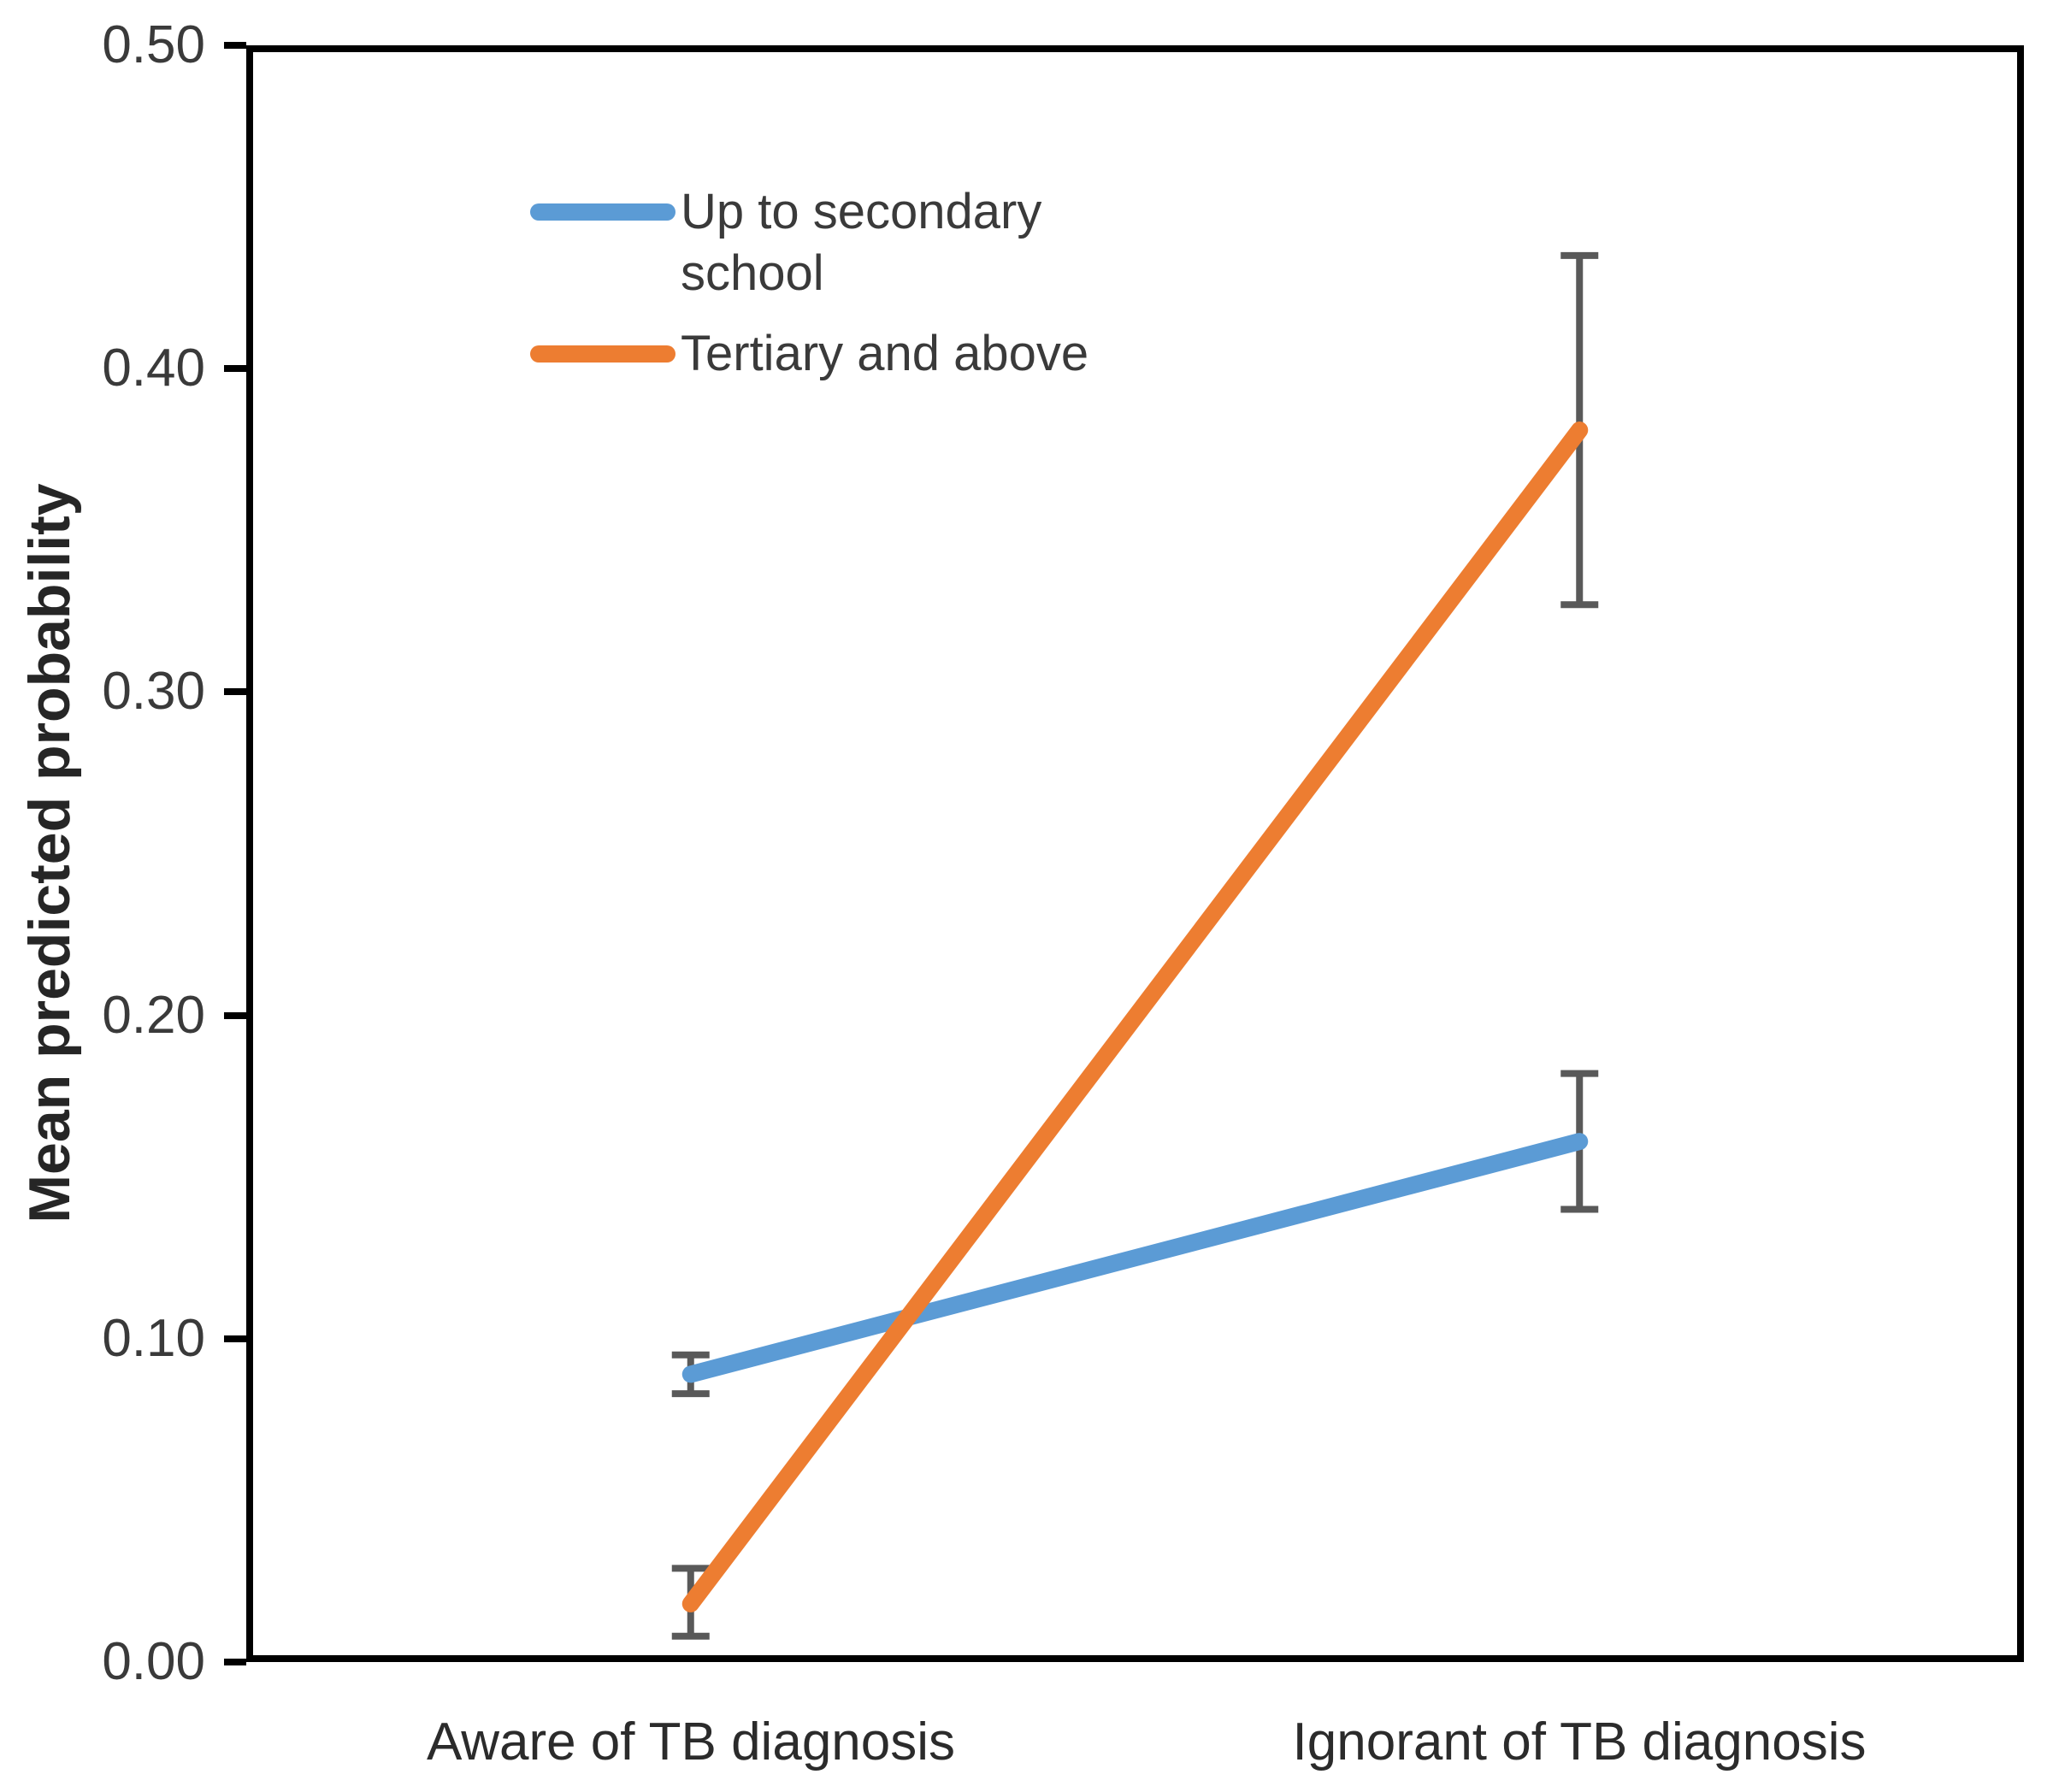 This screenshot has height=1792, width=2053. I want to click on legend-swatch-tertiary-and-above, so click(602, 354).